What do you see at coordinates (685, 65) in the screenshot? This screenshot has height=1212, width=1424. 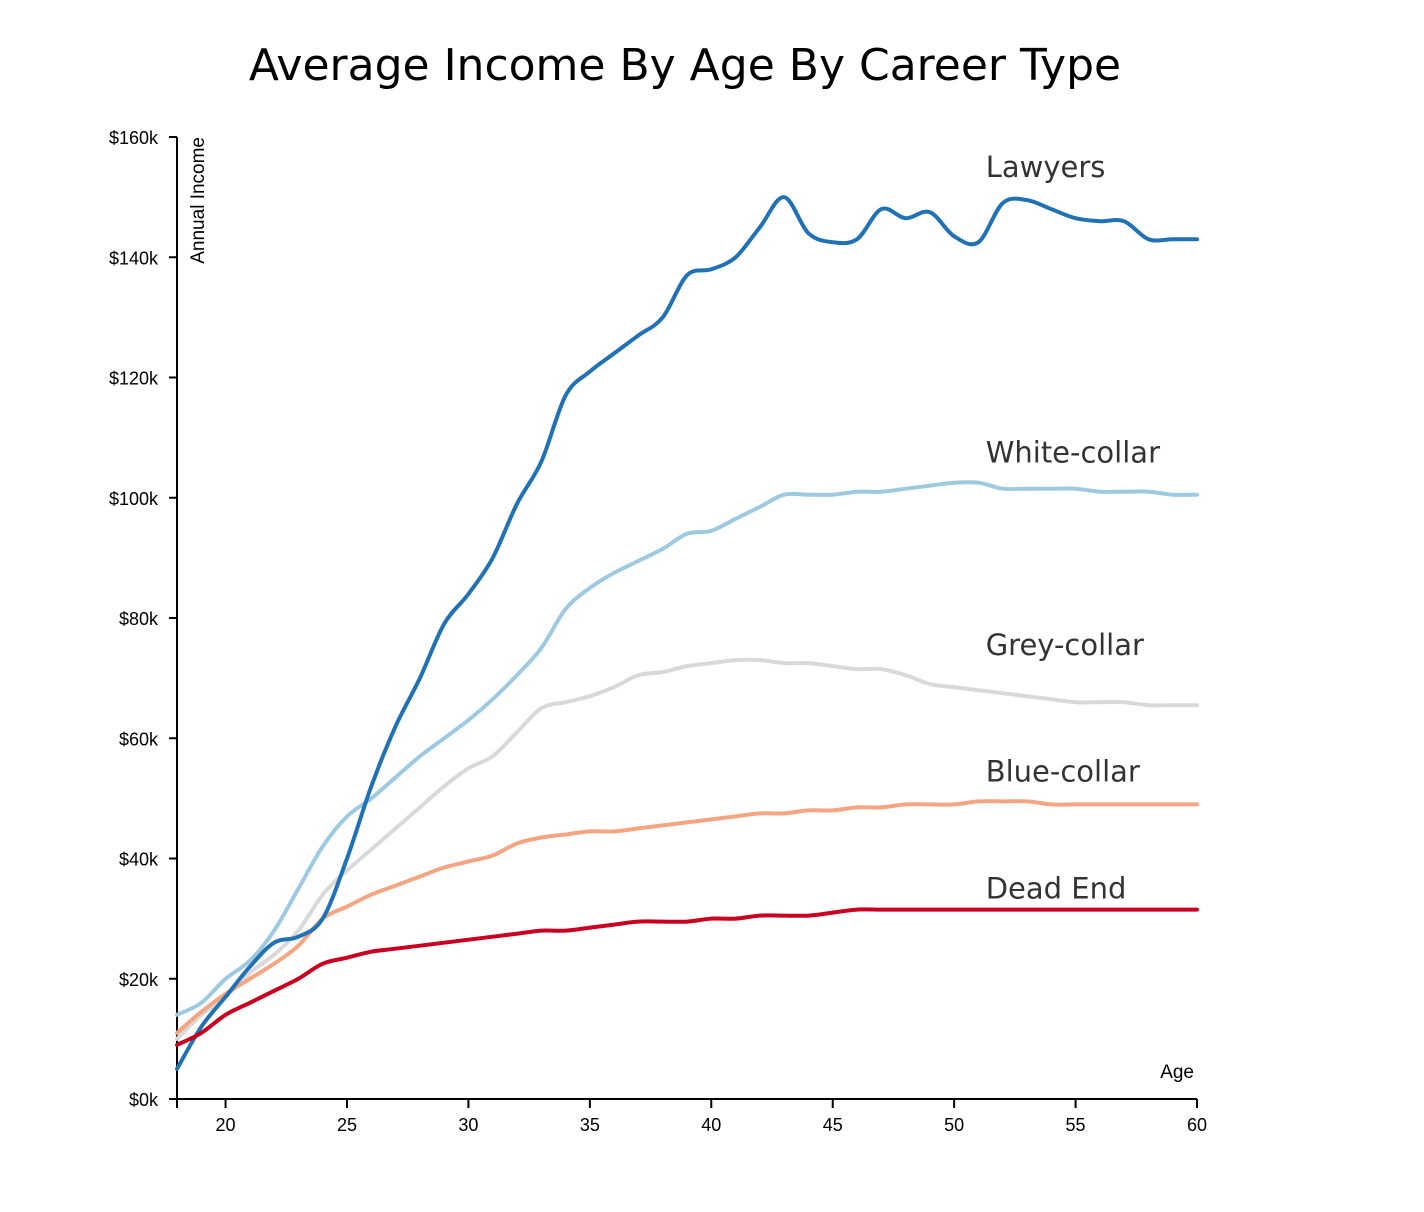 I see `chart-title: Average Income By Age By Career Type` at bounding box center [685, 65].